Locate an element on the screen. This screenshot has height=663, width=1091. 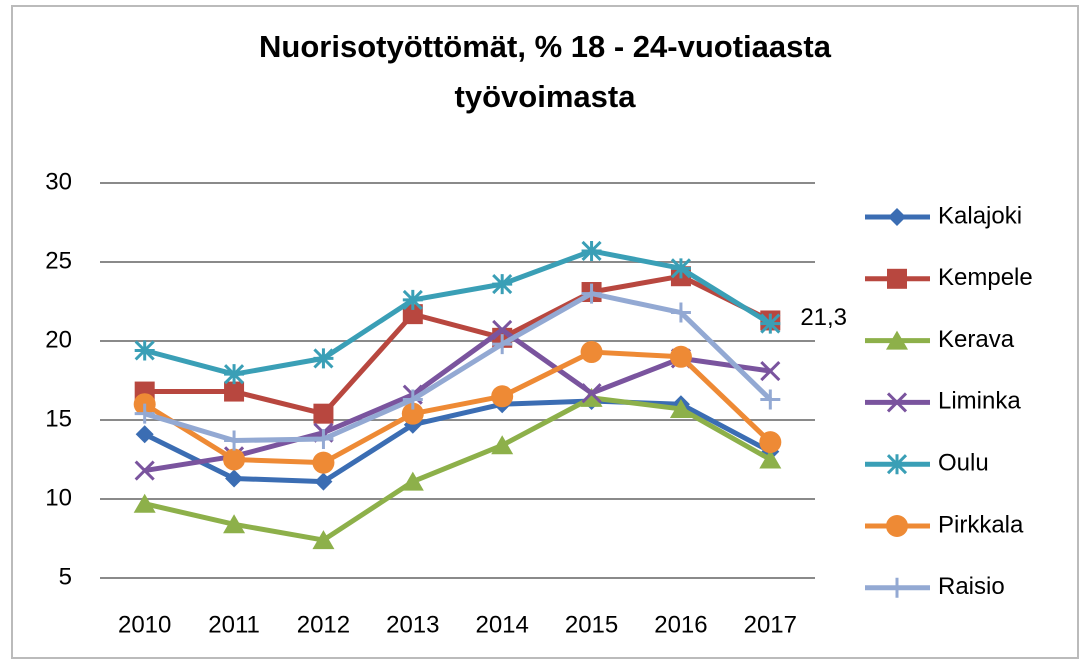
y-tick-label: 25 is located at coordinates (58, 260).